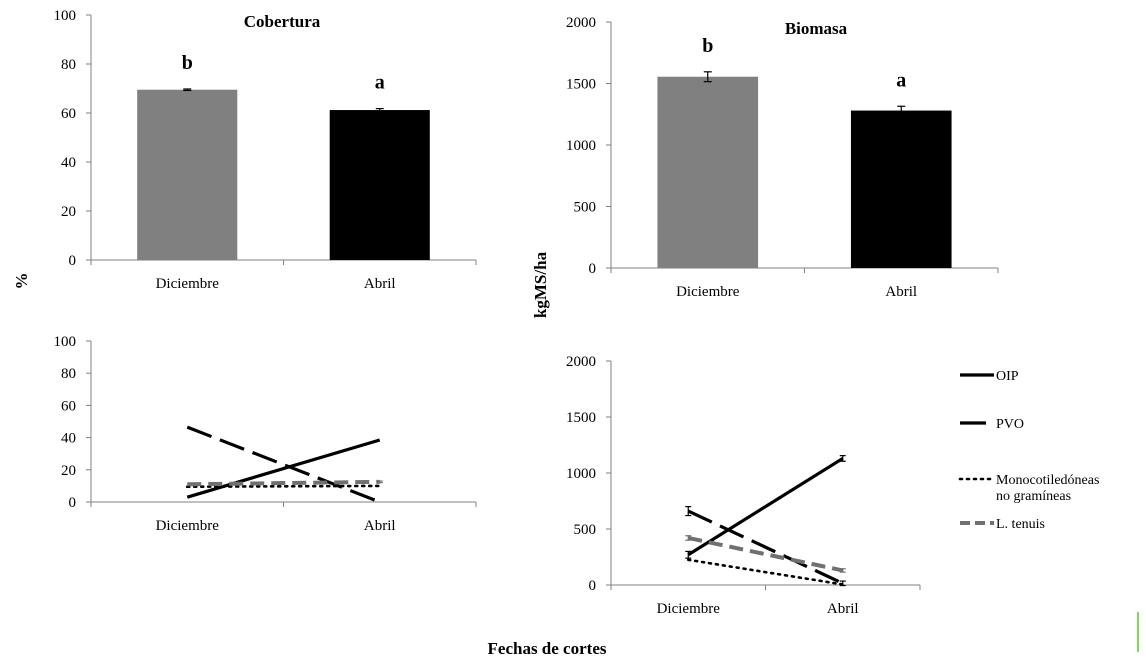 This screenshot has height=664, width=1146. I want to click on legend-label: PVO, so click(1010, 424).